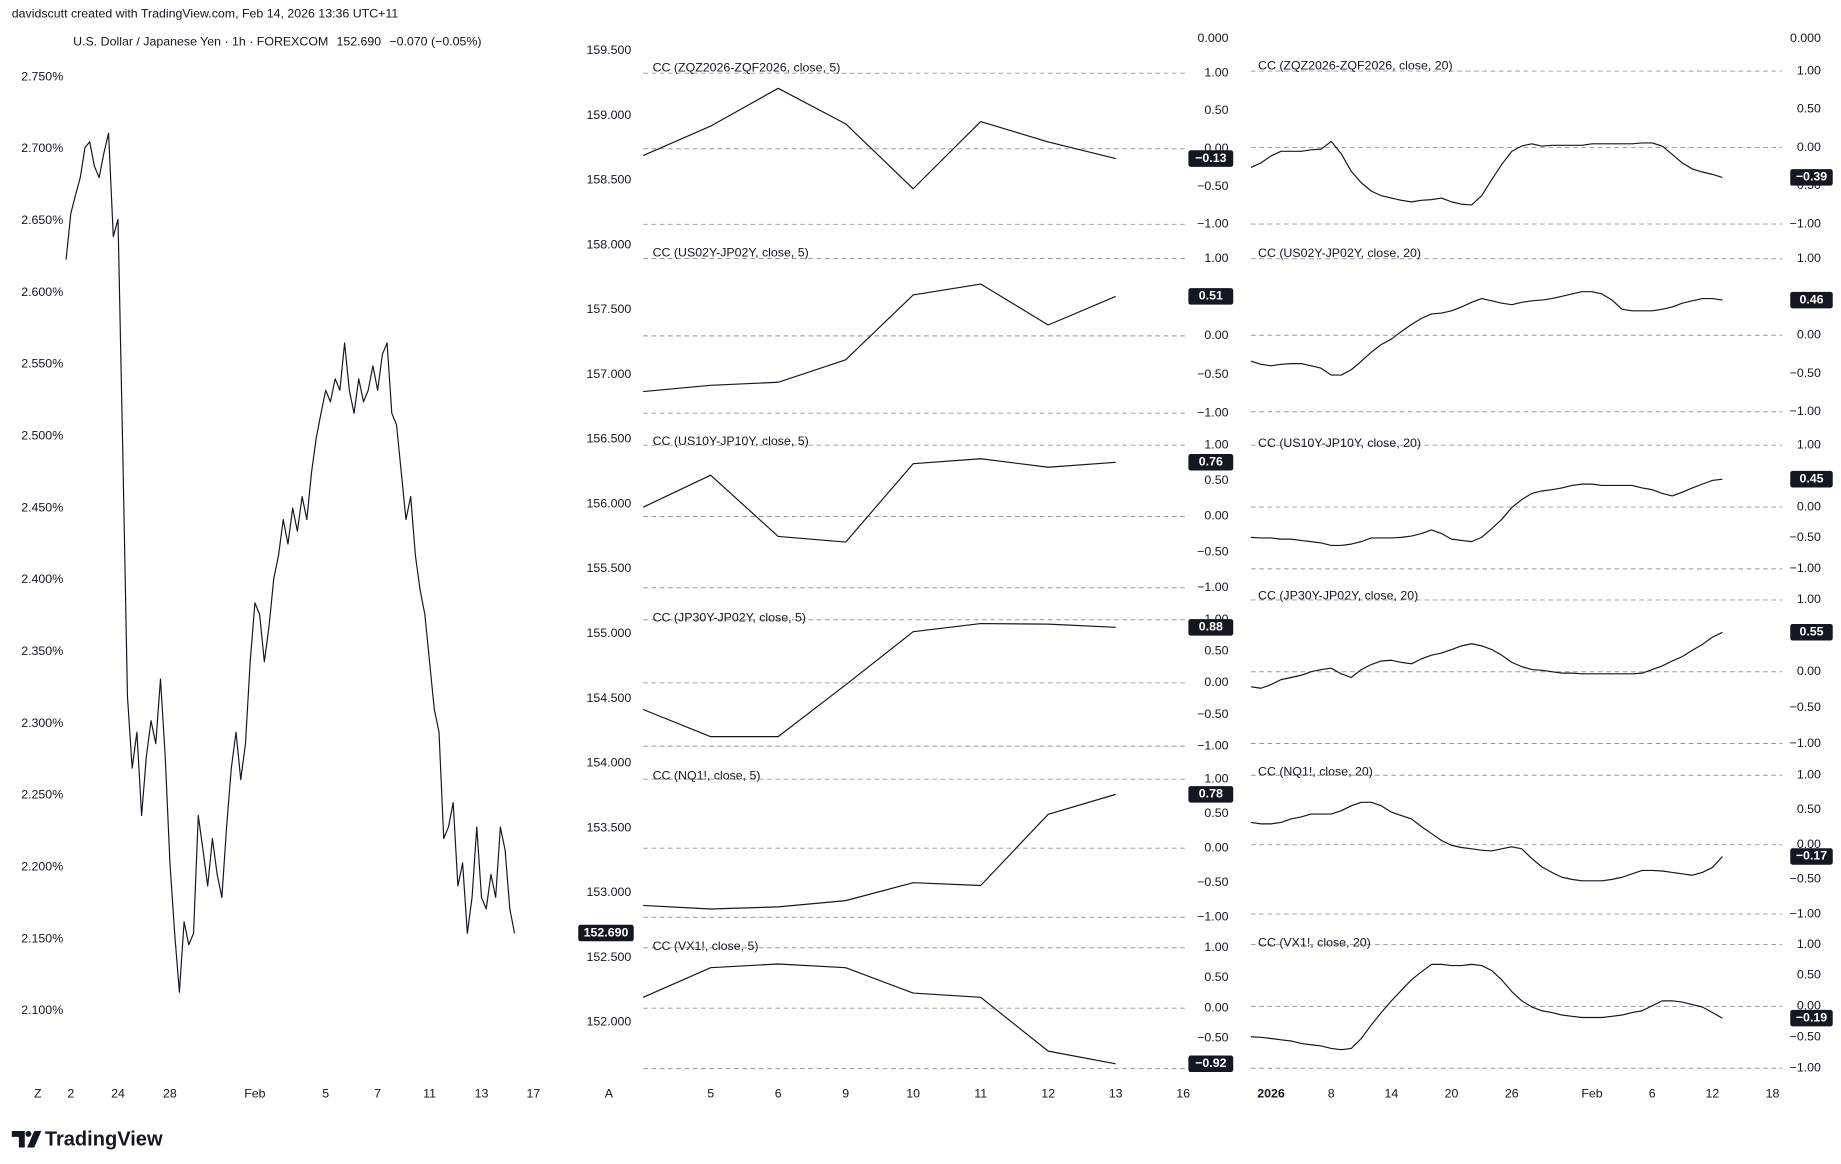 The width and height of the screenshot is (1841, 1164). Describe the element at coordinates (1712, 1094) in the screenshot. I see `x-tick-label: 12` at that location.